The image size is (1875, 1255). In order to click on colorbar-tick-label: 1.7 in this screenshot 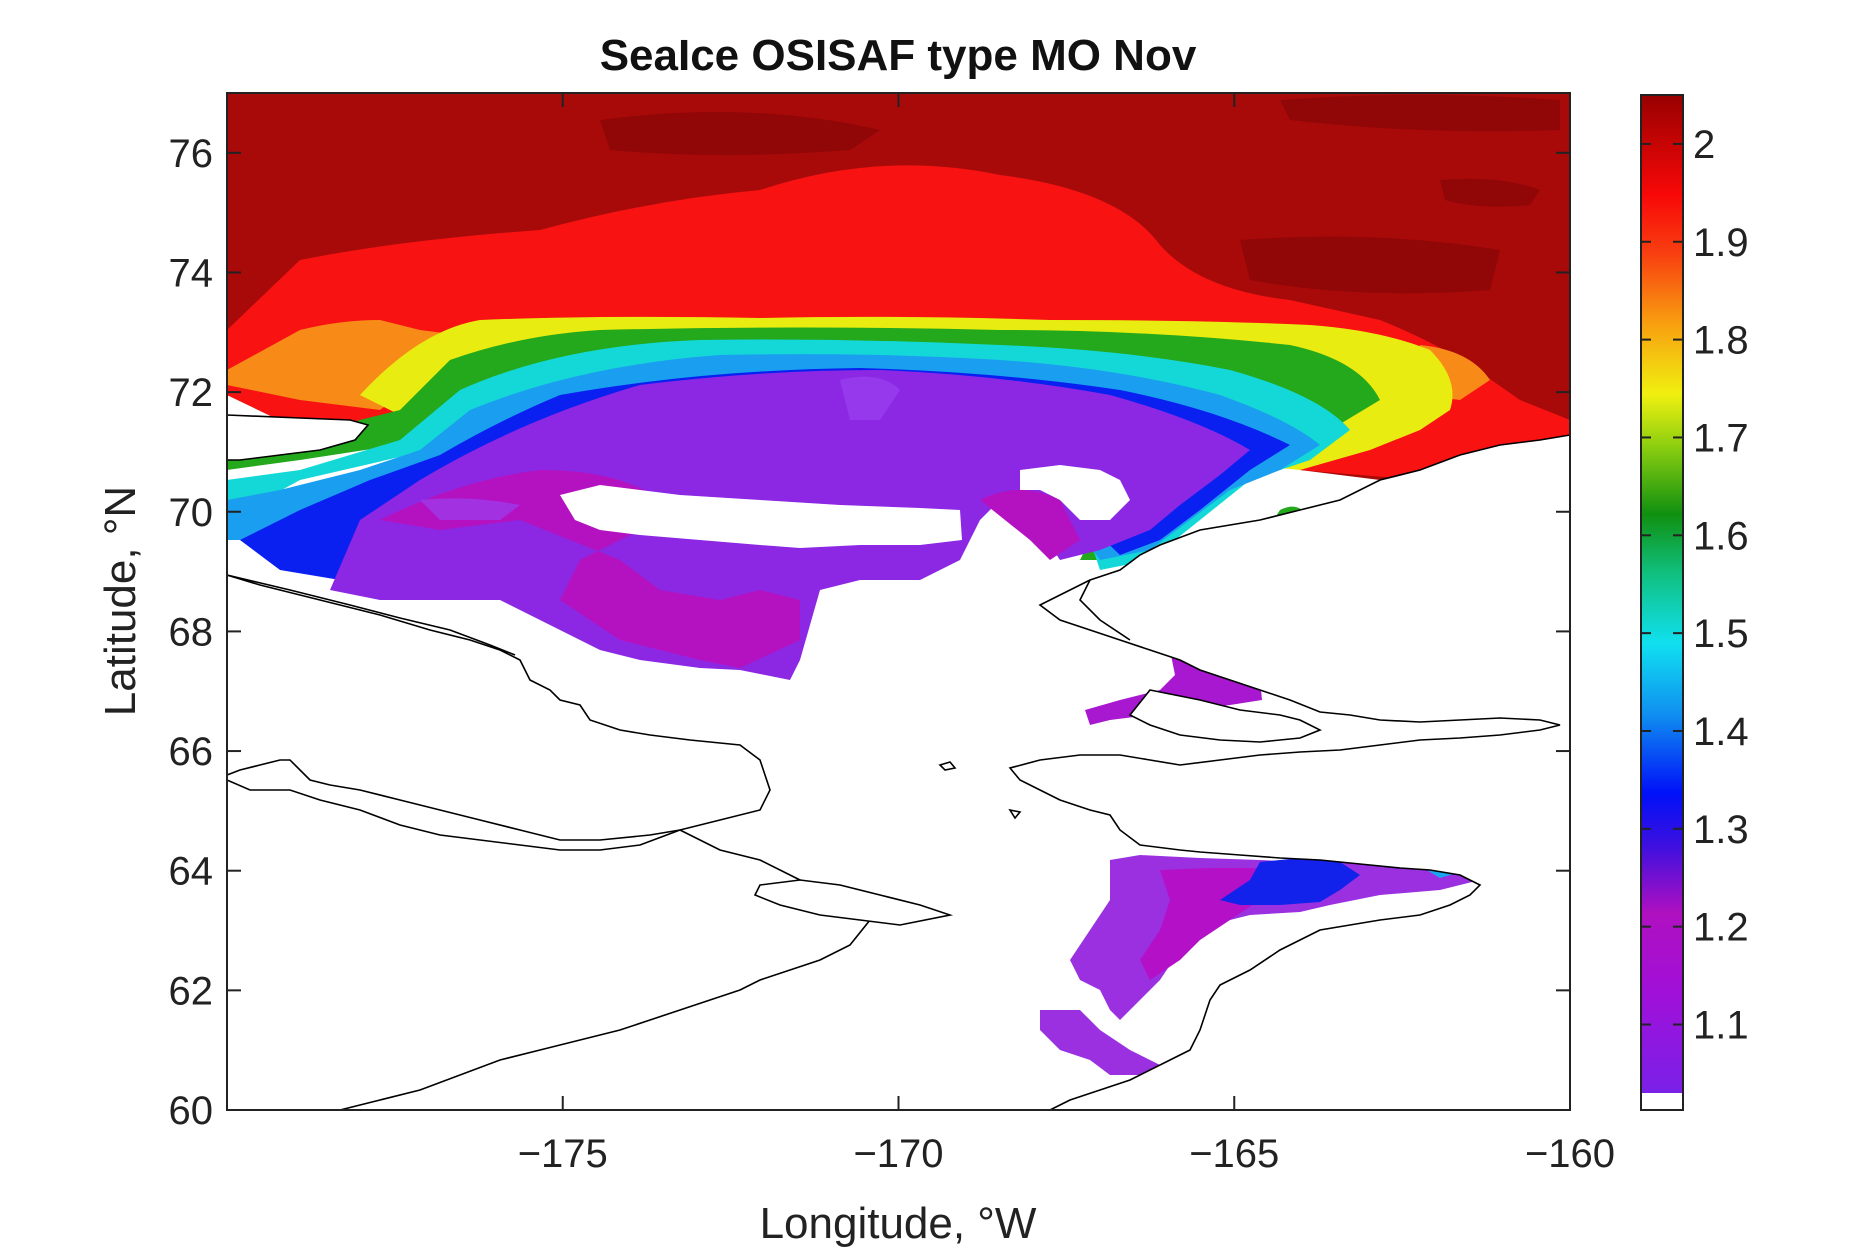, I will do `click(1721, 438)`.